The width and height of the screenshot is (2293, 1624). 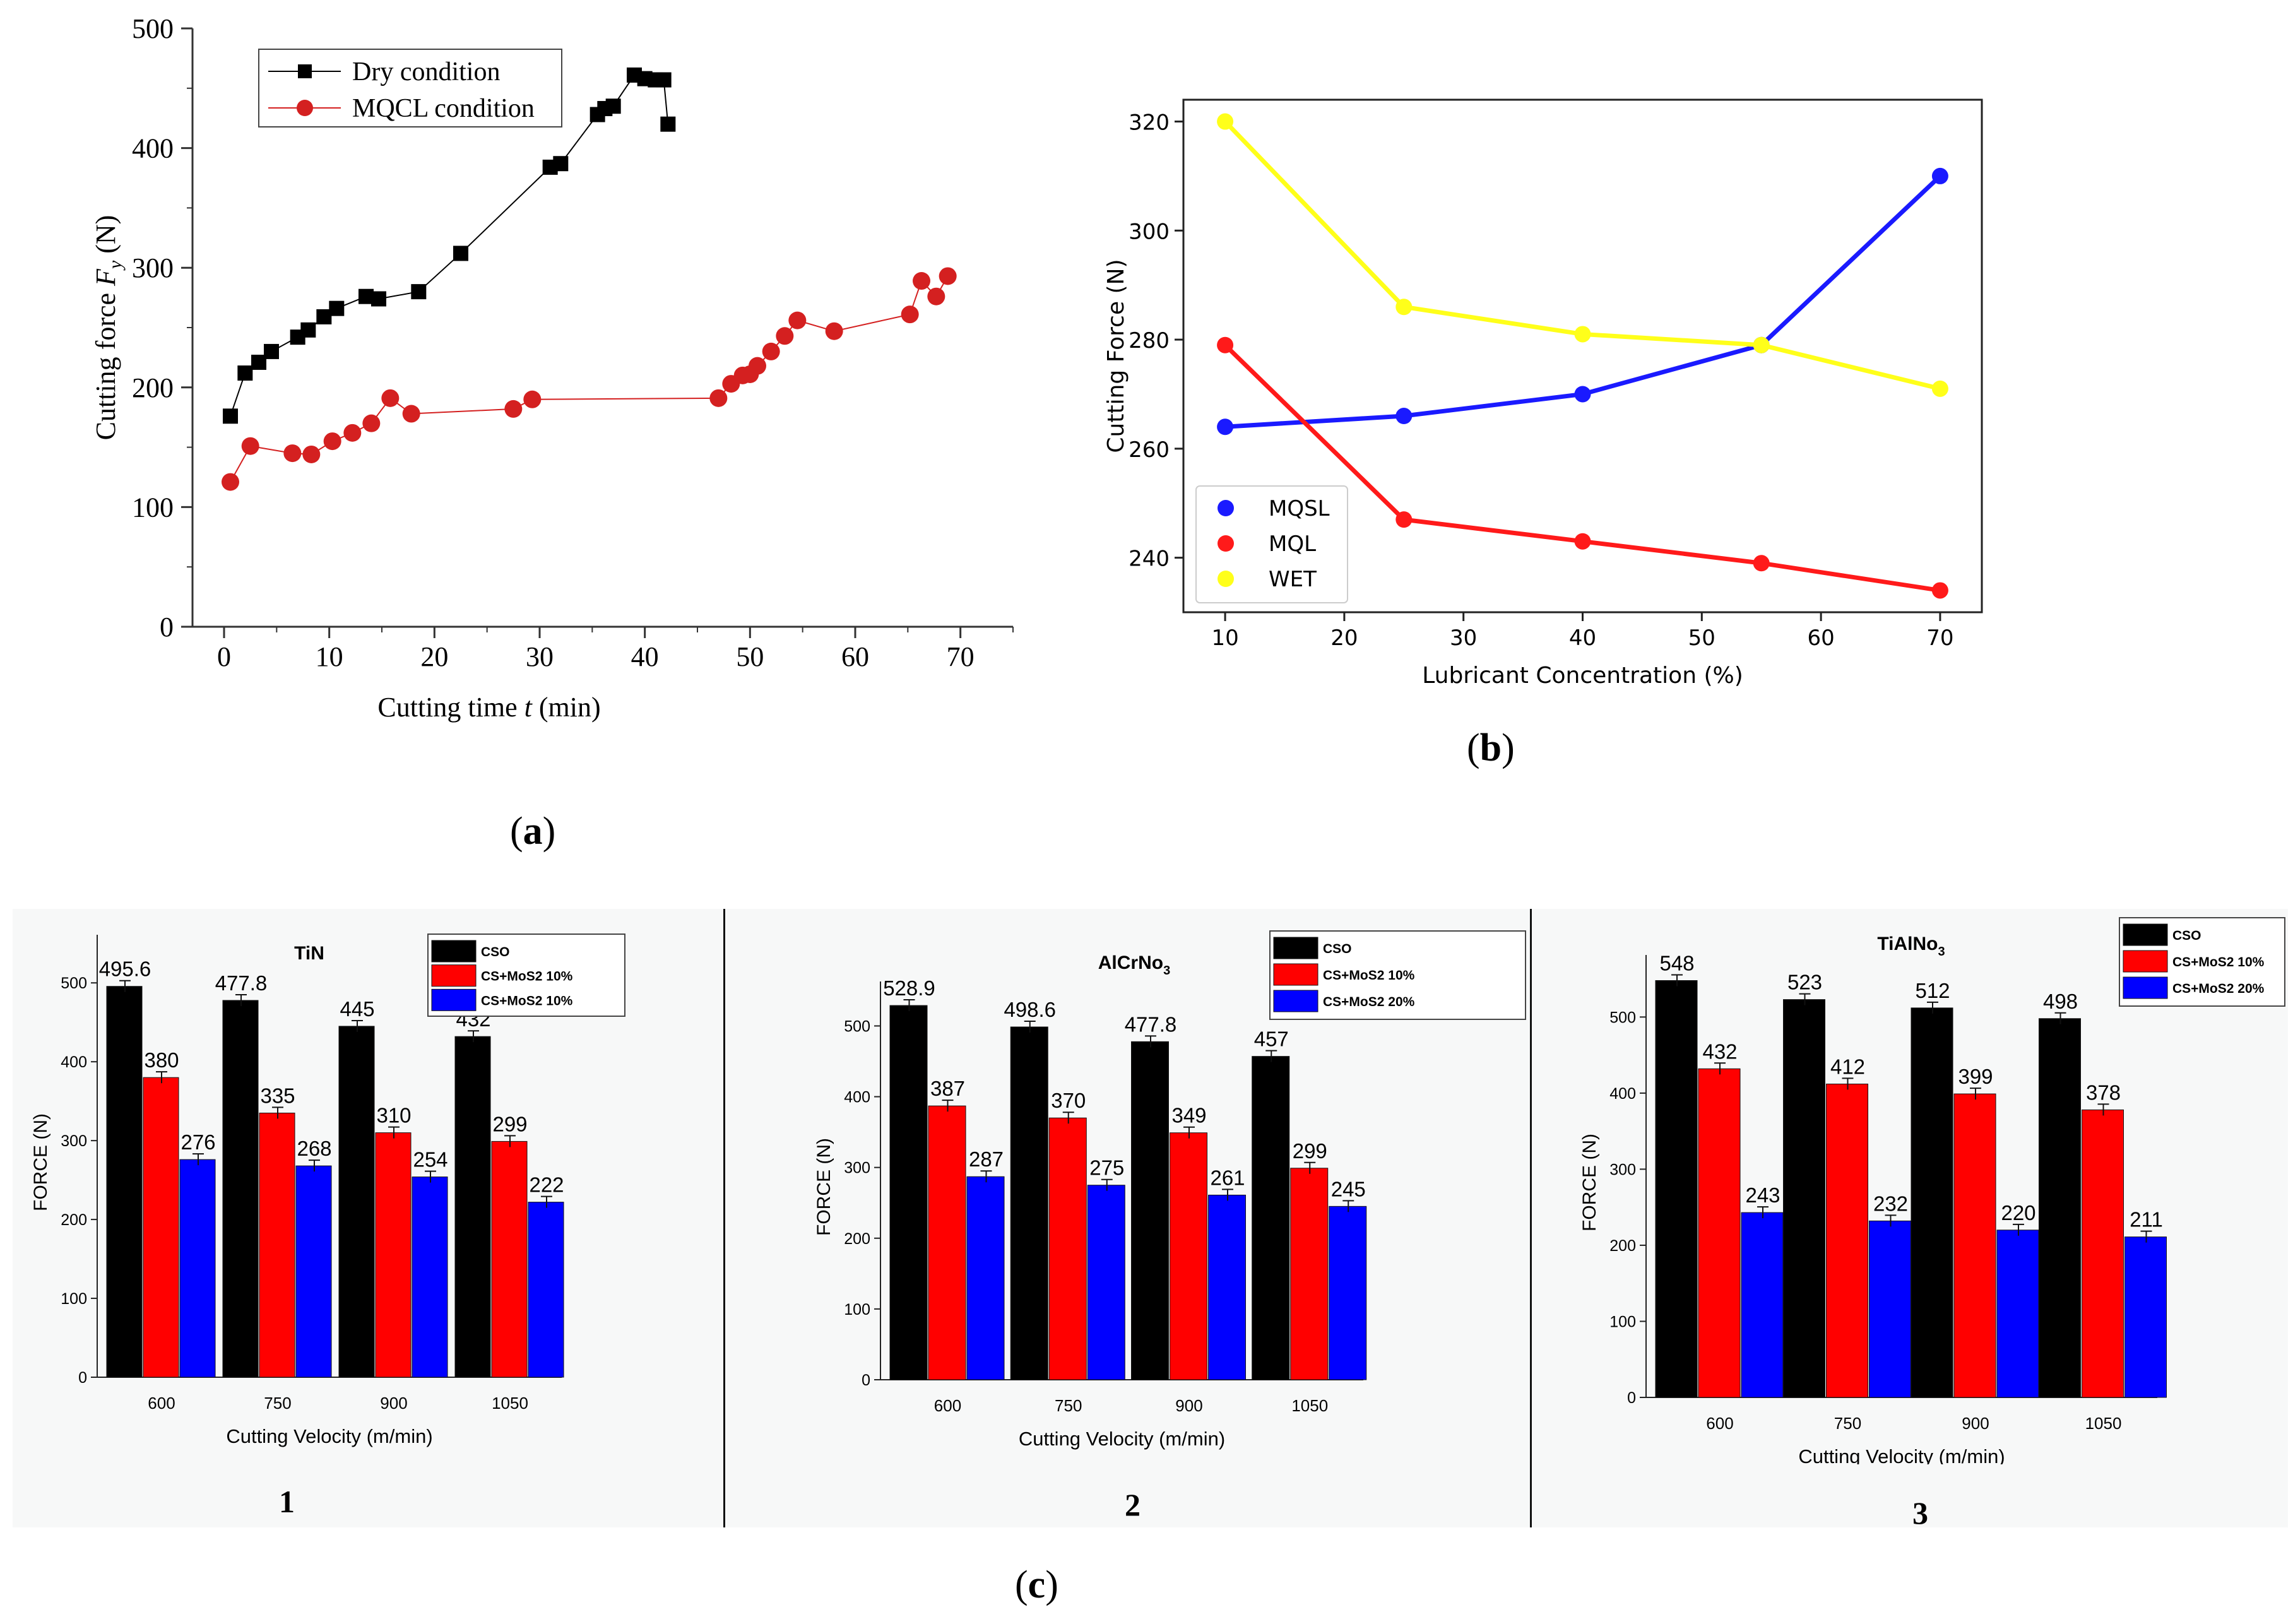 What do you see at coordinates (961, 657) in the screenshot?
I see `x-tick-label: 70` at bounding box center [961, 657].